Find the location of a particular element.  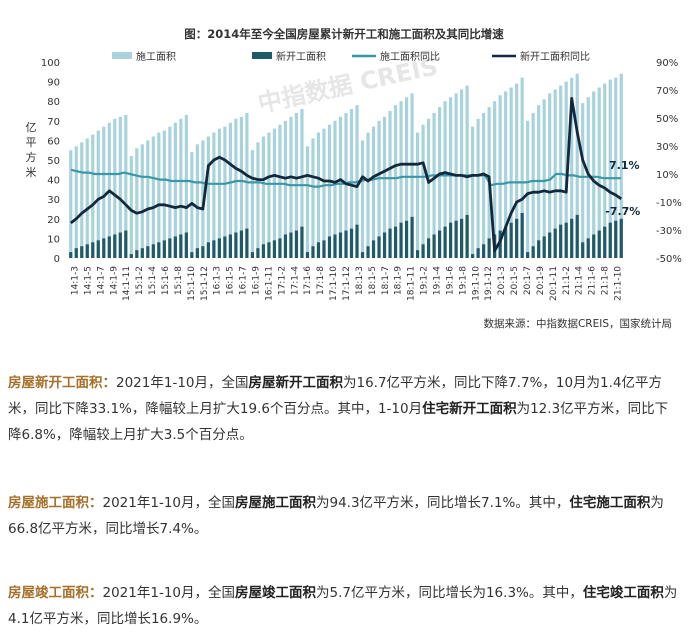

paragraph-text: 为66.8亿平方米，同比增长7.4%。 is located at coordinates (336, 516).